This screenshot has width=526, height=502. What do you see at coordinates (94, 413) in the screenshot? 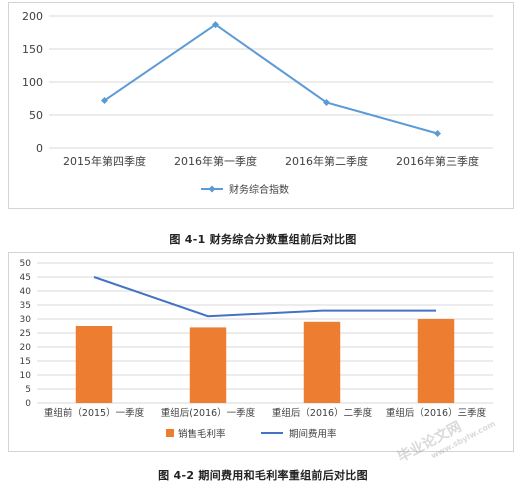
I see `x-tick-label: 重组前（2015）一季度` at bounding box center [94, 413].